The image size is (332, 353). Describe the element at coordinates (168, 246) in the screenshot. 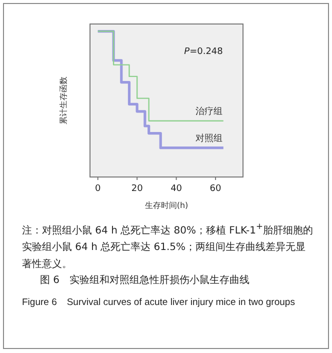

I see `text: 注：对照组小鼠 64 h 总死亡率达 80%；移植 FLK-1$^{+}$胎肝细胞的实验组小鼠 64 h 总死亡率达 61.5%；两组间生存曲线差异无显著性意义。` at that location.